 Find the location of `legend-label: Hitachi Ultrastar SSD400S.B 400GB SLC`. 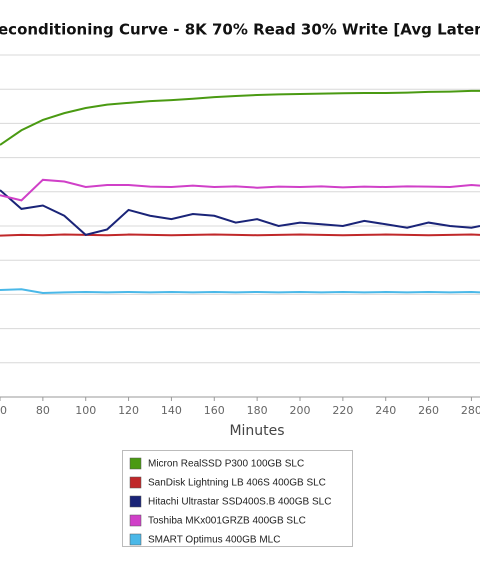

legend-label: Hitachi Ultrastar SSD400S.B 400GB SLC is located at coordinates (239, 502).